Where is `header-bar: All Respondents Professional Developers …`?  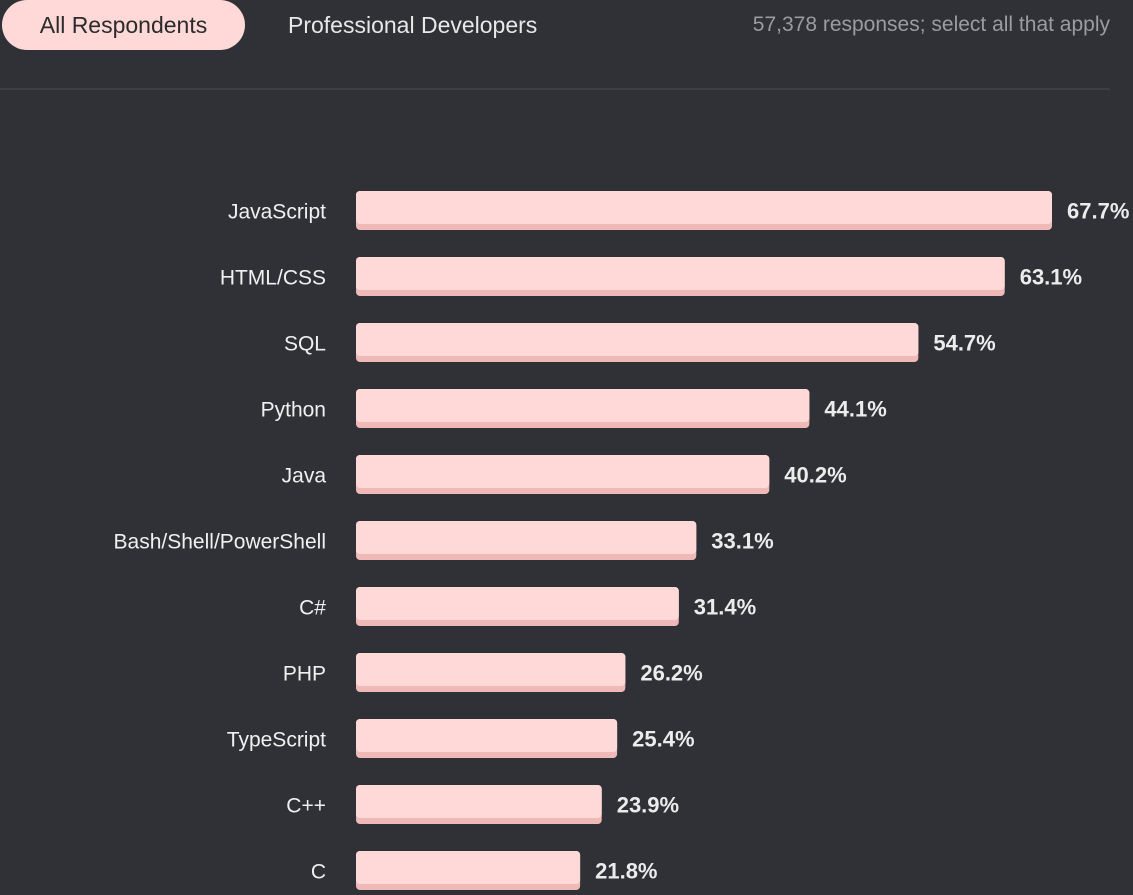
header-bar: All Respondents Professional Developers … is located at coordinates (566, 45).